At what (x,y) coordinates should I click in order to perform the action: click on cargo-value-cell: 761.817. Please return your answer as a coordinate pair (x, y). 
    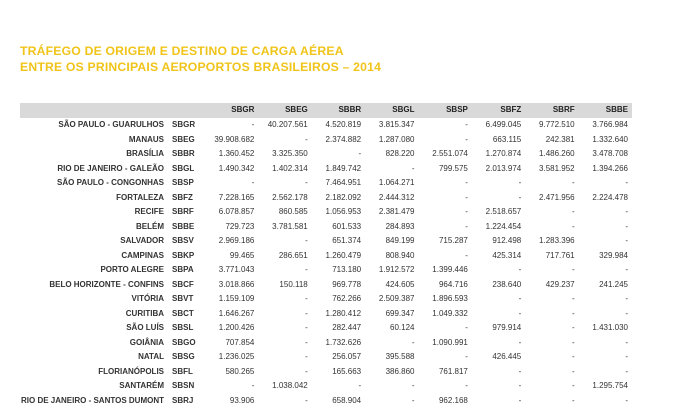
    Looking at the image, I should click on (453, 371).